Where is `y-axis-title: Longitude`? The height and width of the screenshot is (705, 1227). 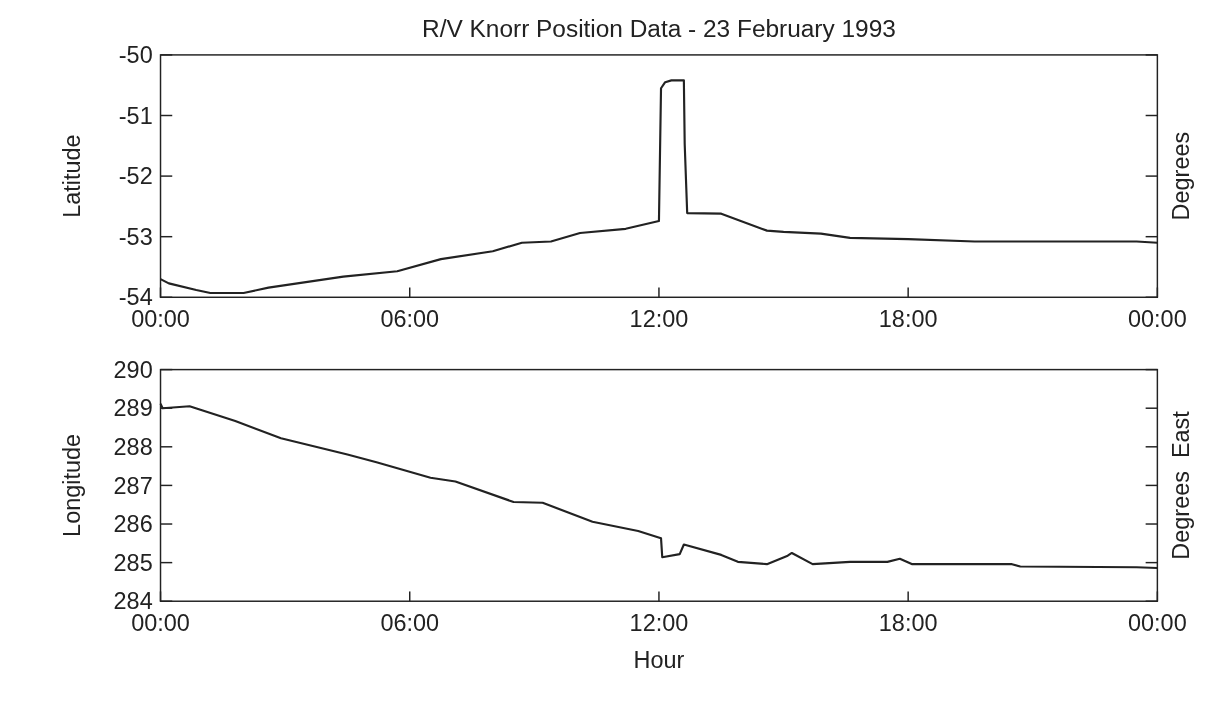
y-axis-title: Longitude is located at coordinates (72, 485).